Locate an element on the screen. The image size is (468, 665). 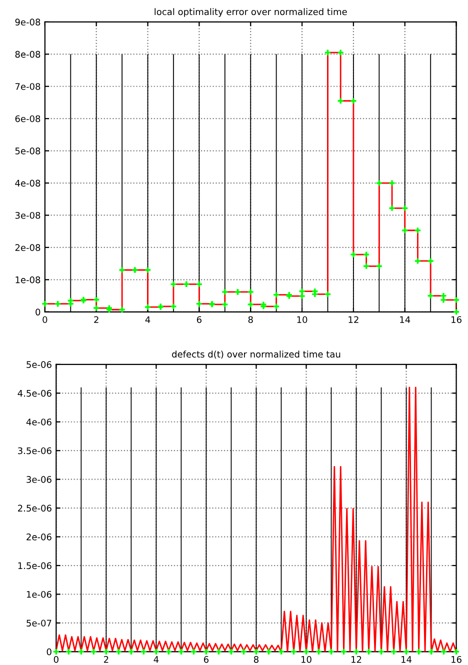
y-tick-label: 2.5e-06 is located at coordinates (35, 508).